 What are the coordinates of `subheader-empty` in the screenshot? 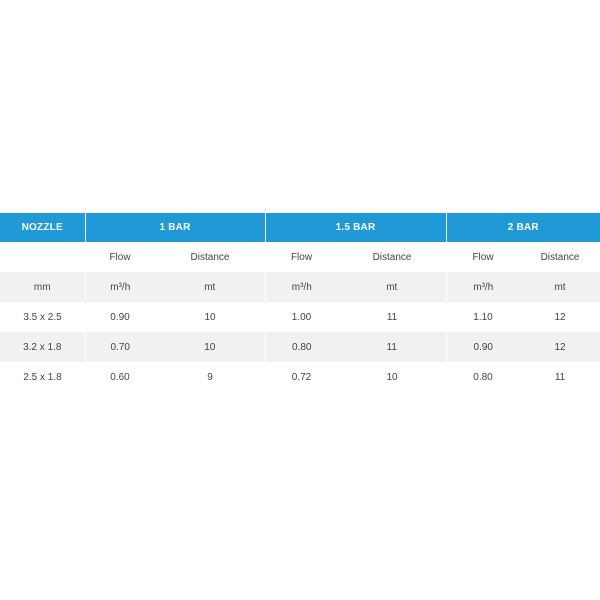 It's located at (42, 257).